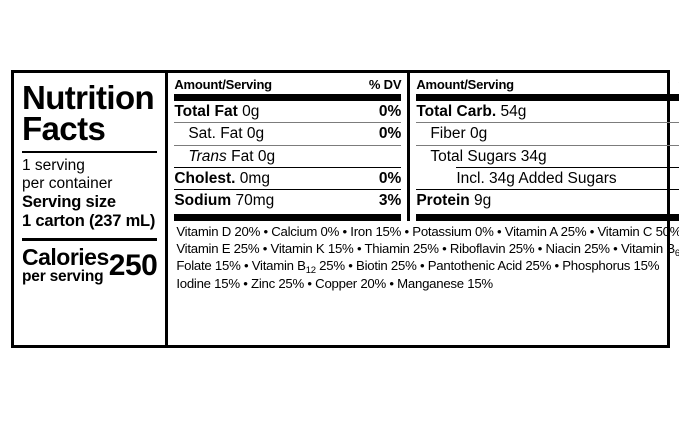 The height and width of the screenshot is (424, 679). What do you see at coordinates (203, 201) in the screenshot?
I see `sodium-label: Sodium` at bounding box center [203, 201].